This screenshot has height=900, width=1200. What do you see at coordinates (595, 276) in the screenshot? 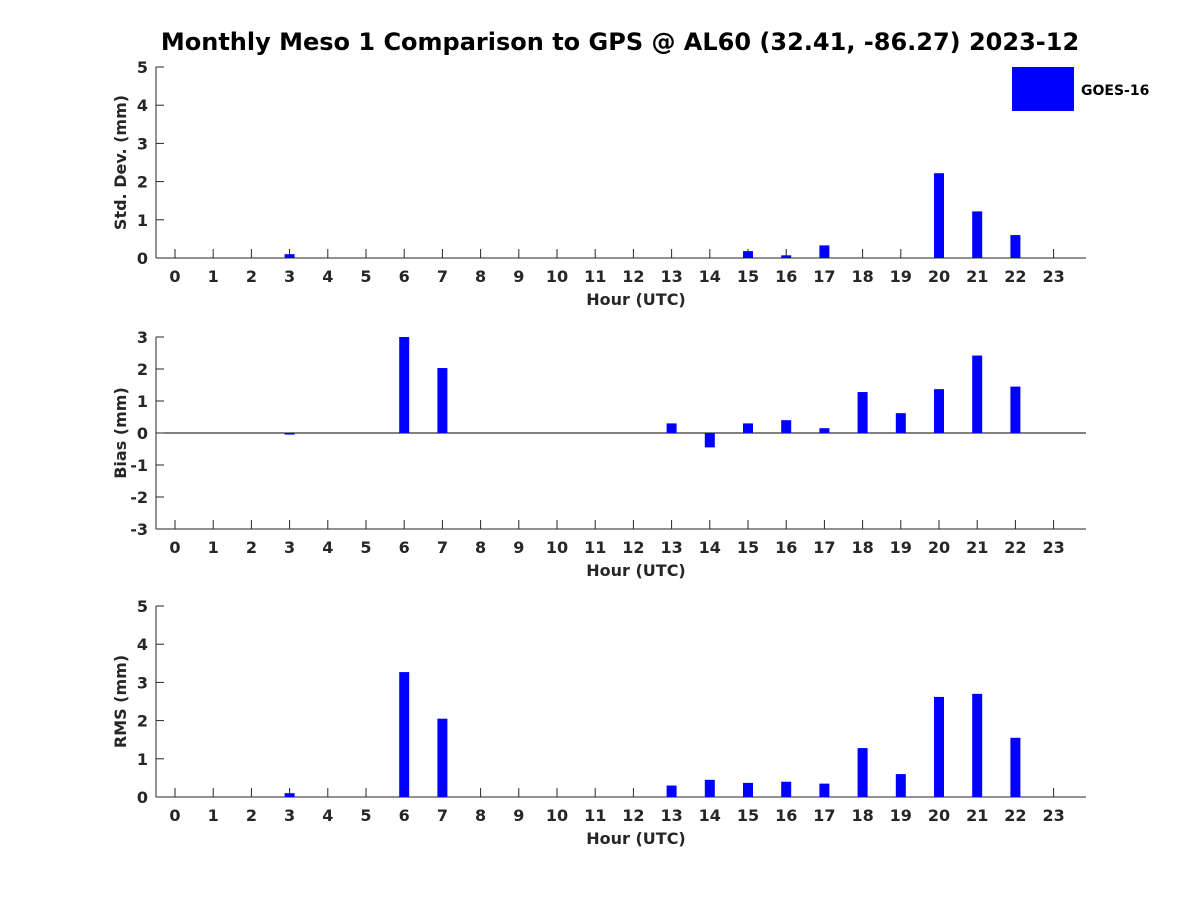
I see `panel1-x-tick-label: 11` at bounding box center [595, 276].